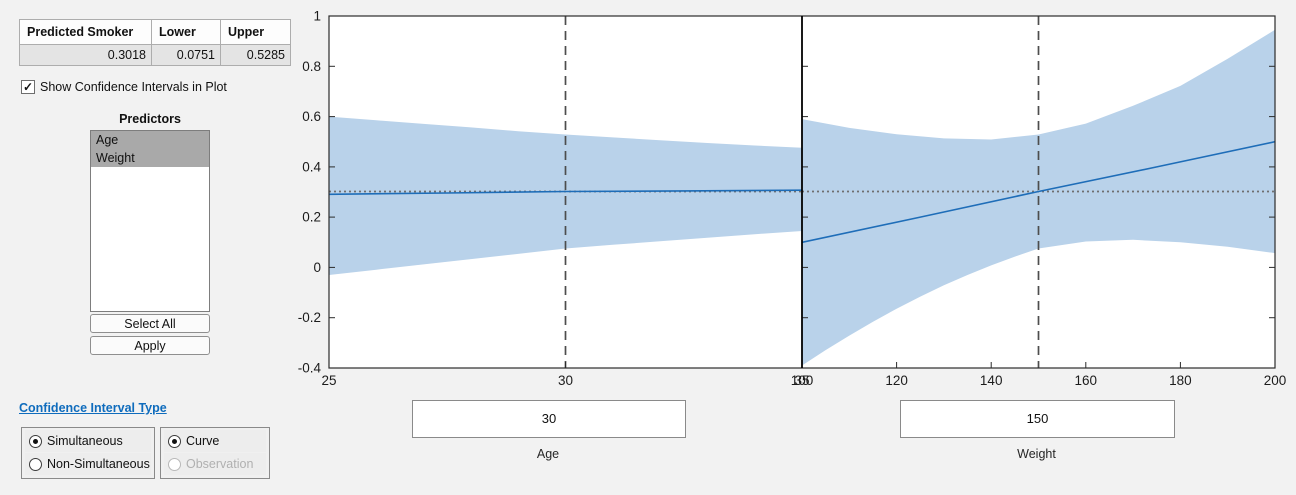 The height and width of the screenshot is (495, 1296). What do you see at coordinates (317, 16) in the screenshot?
I see `y-axis-tick-label: 1` at bounding box center [317, 16].